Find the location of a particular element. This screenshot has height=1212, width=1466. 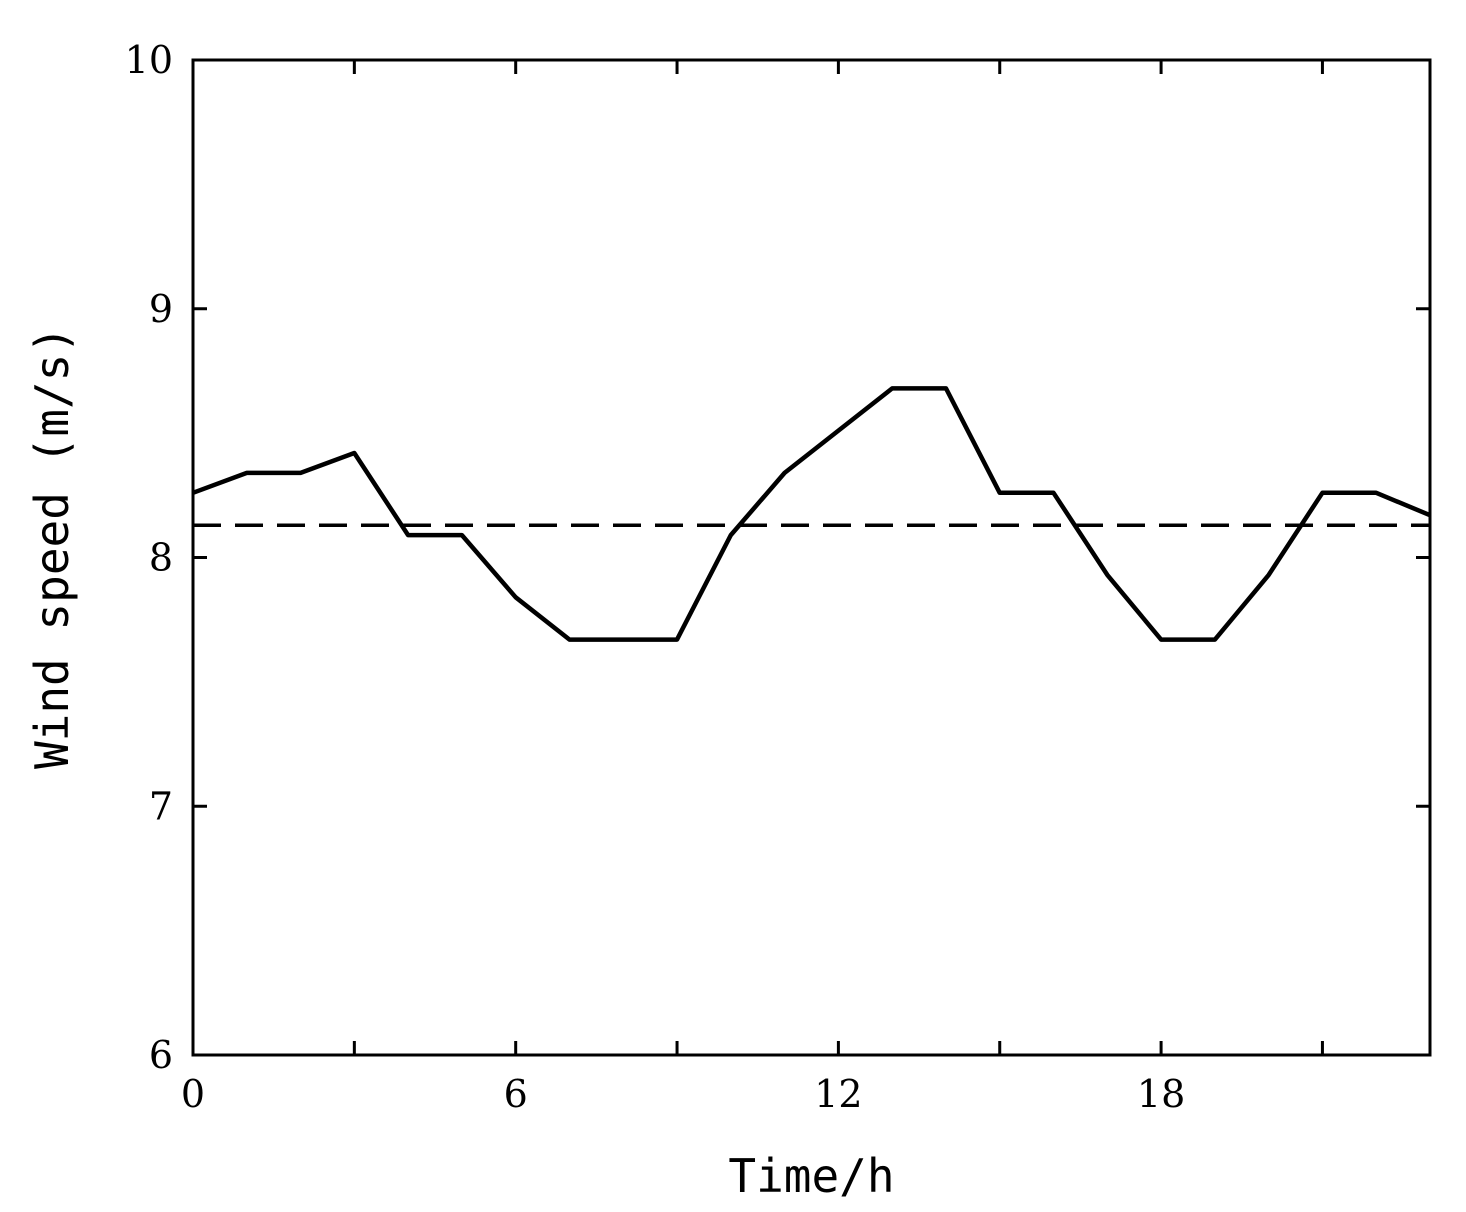

y-tick-label: 6 is located at coordinates (161, 1055).